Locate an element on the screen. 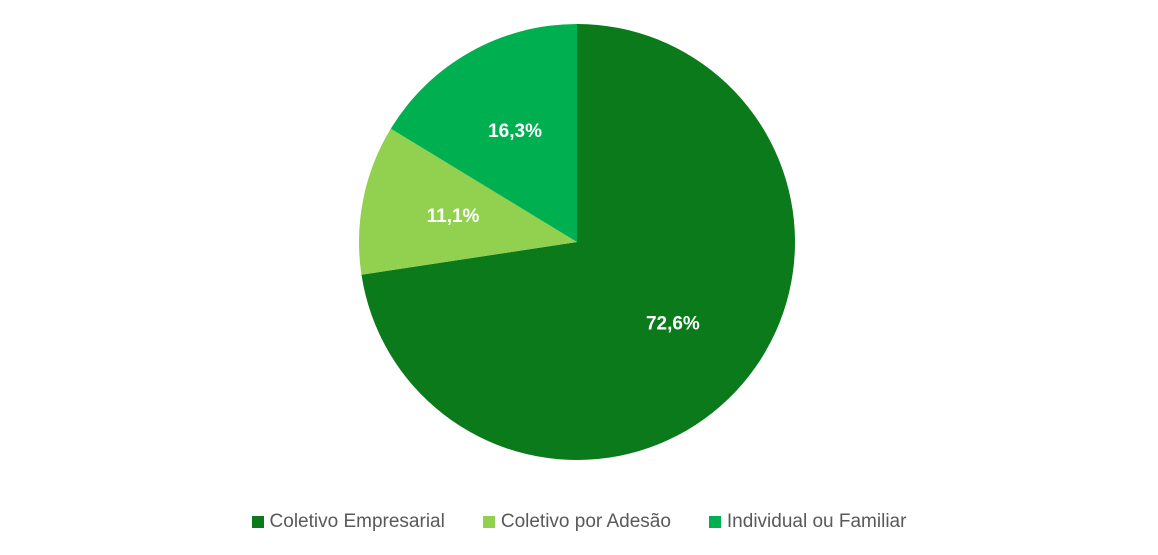 Image resolution: width=1158 pixels, height=555 pixels. pie-slice-individual-ou-familiar is located at coordinates (483, 132).